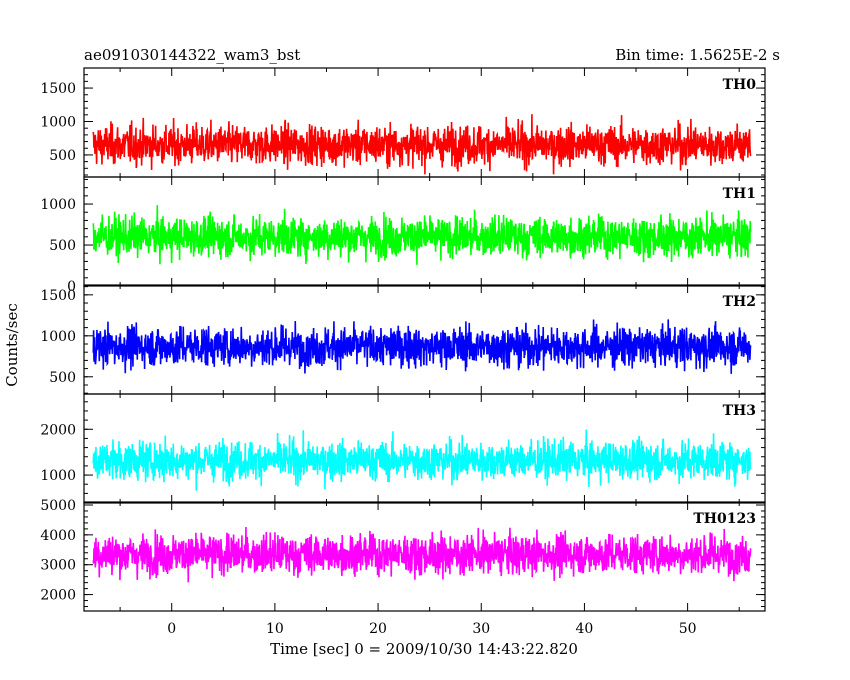 Image resolution: width=850 pixels, height=680 pixels. Describe the element at coordinates (724, 519) in the screenshot. I see `panel-label: TH0123` at that location.